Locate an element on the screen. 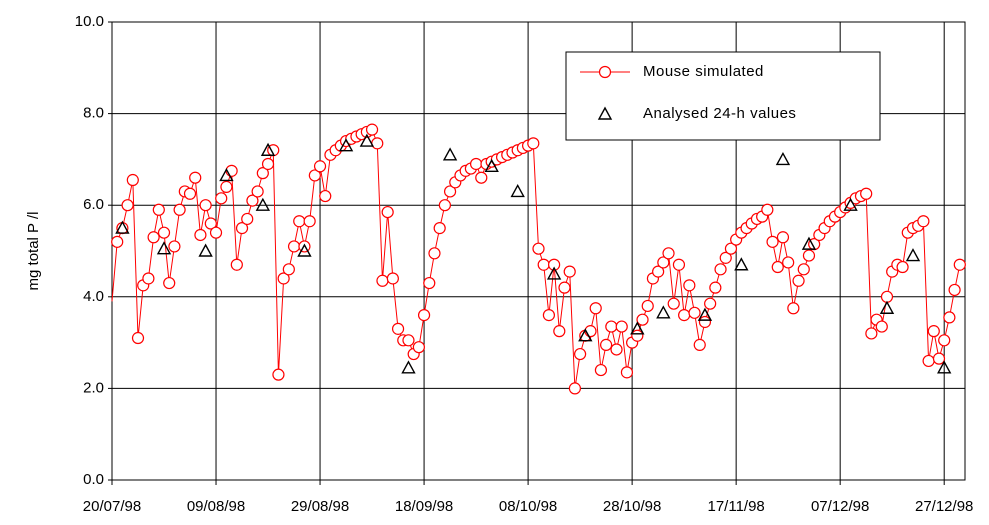  y-tick-label: 6.0 is located at coordinates (93, 204).